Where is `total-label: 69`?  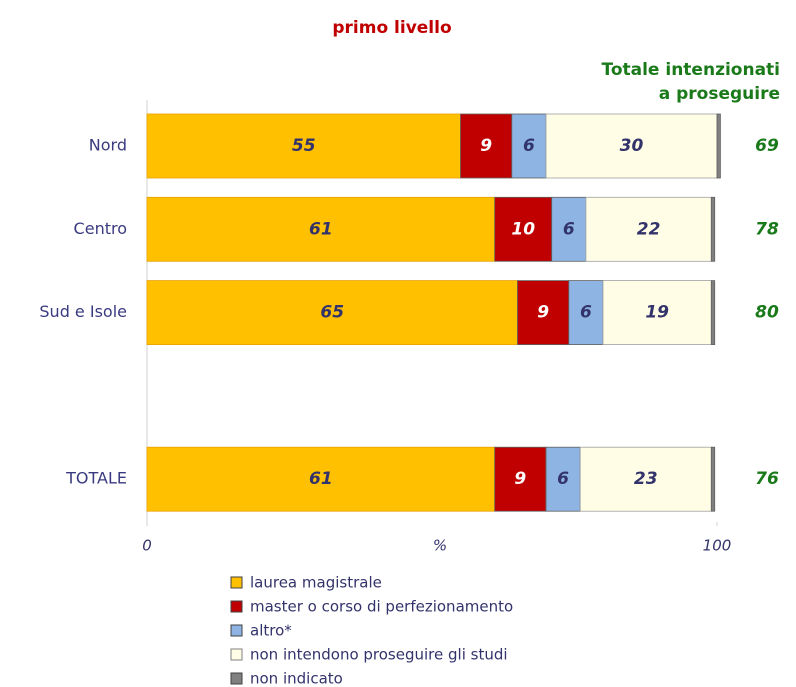
total-label: 69 is located at coordinates (767, 146).